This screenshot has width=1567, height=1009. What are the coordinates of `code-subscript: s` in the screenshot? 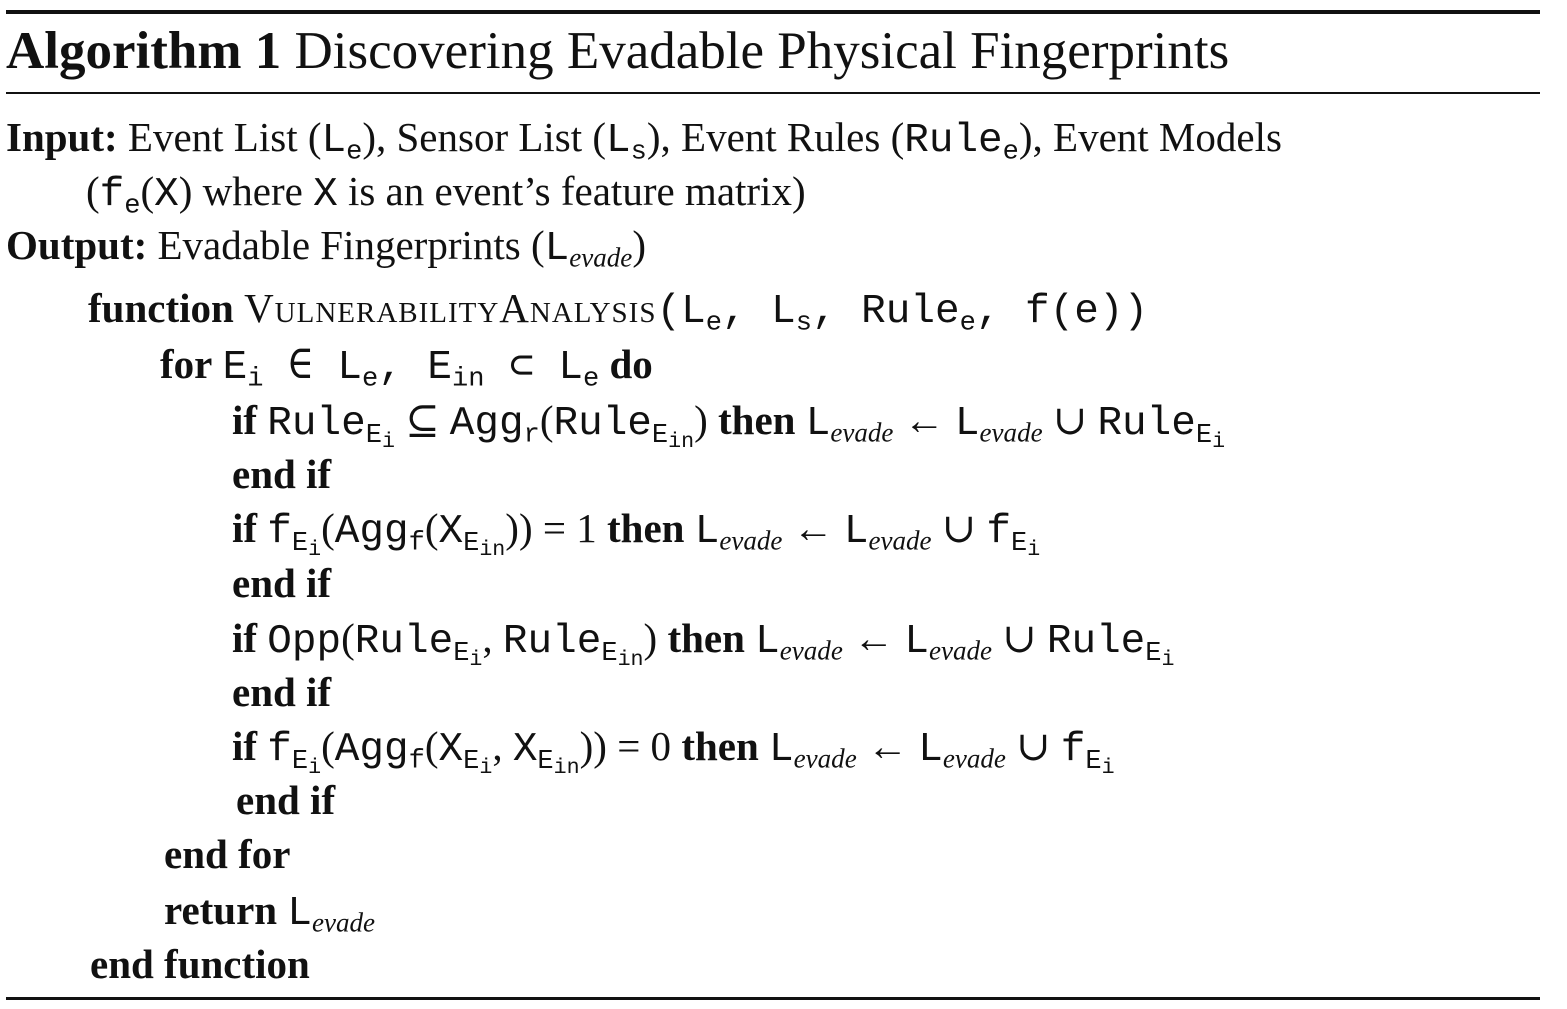 It's located at (803, 323).